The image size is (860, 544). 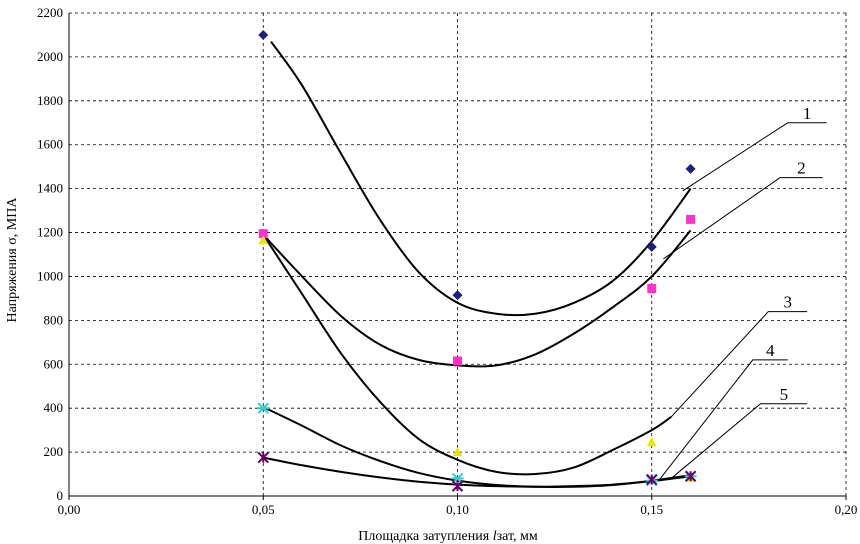 What do you see at coordinates (743, 301) in the screenshot?
I see `callout-leaders` at bounding box center [743, 301].